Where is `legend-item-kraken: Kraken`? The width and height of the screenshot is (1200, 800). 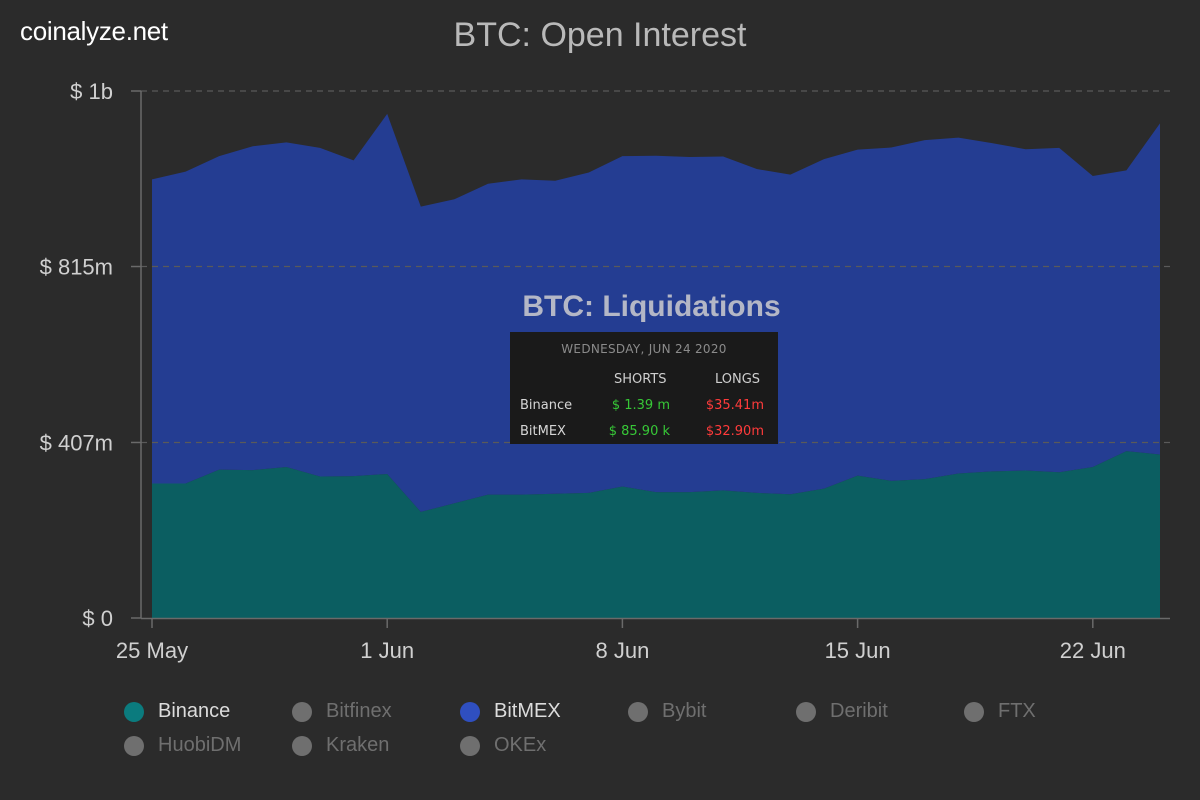
legend-item-kraken: Kraken is located at coordinates (340, 745).